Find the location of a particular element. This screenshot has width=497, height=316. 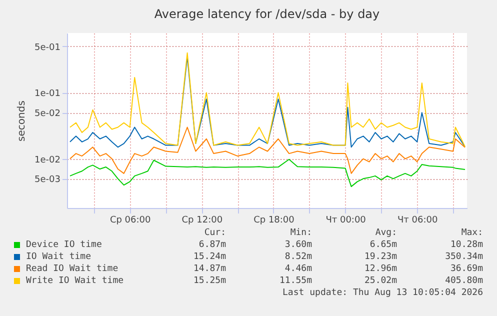

x-tick-label: Чт 06:00 is located at coordinates (418, 221).